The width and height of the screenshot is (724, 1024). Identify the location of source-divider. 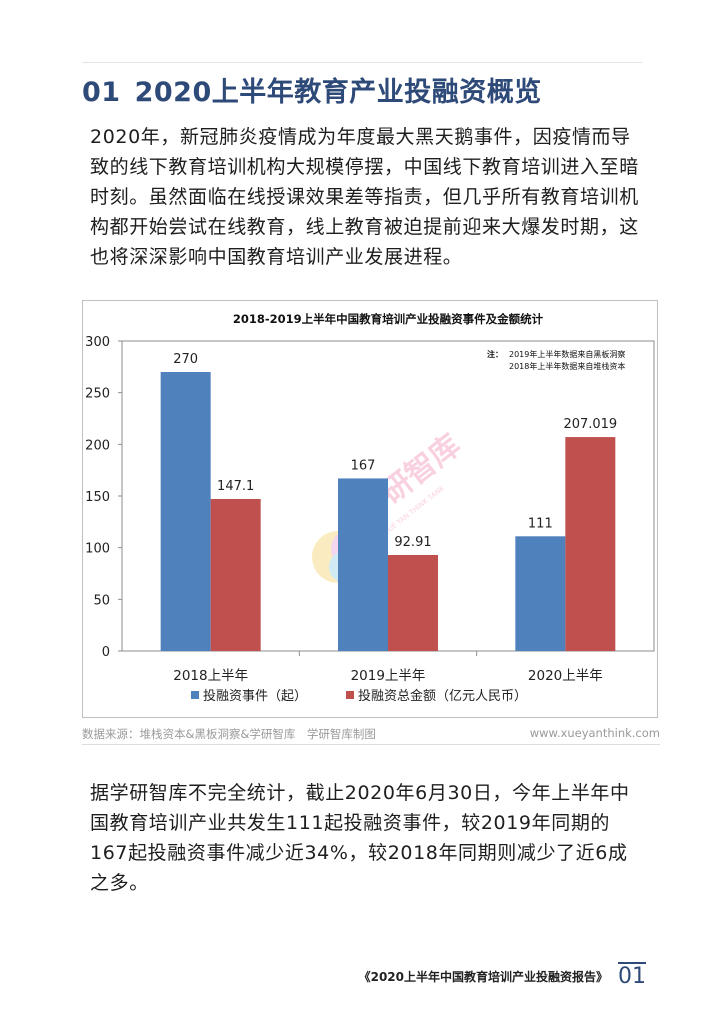
(371, 744).